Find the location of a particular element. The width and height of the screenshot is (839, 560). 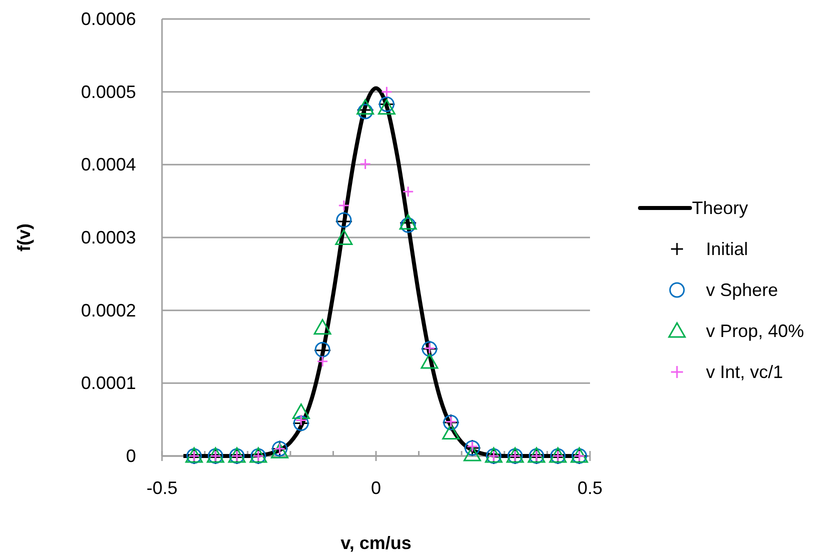

y-tick-label: 0.0003 is located at coordinates (108, 238).